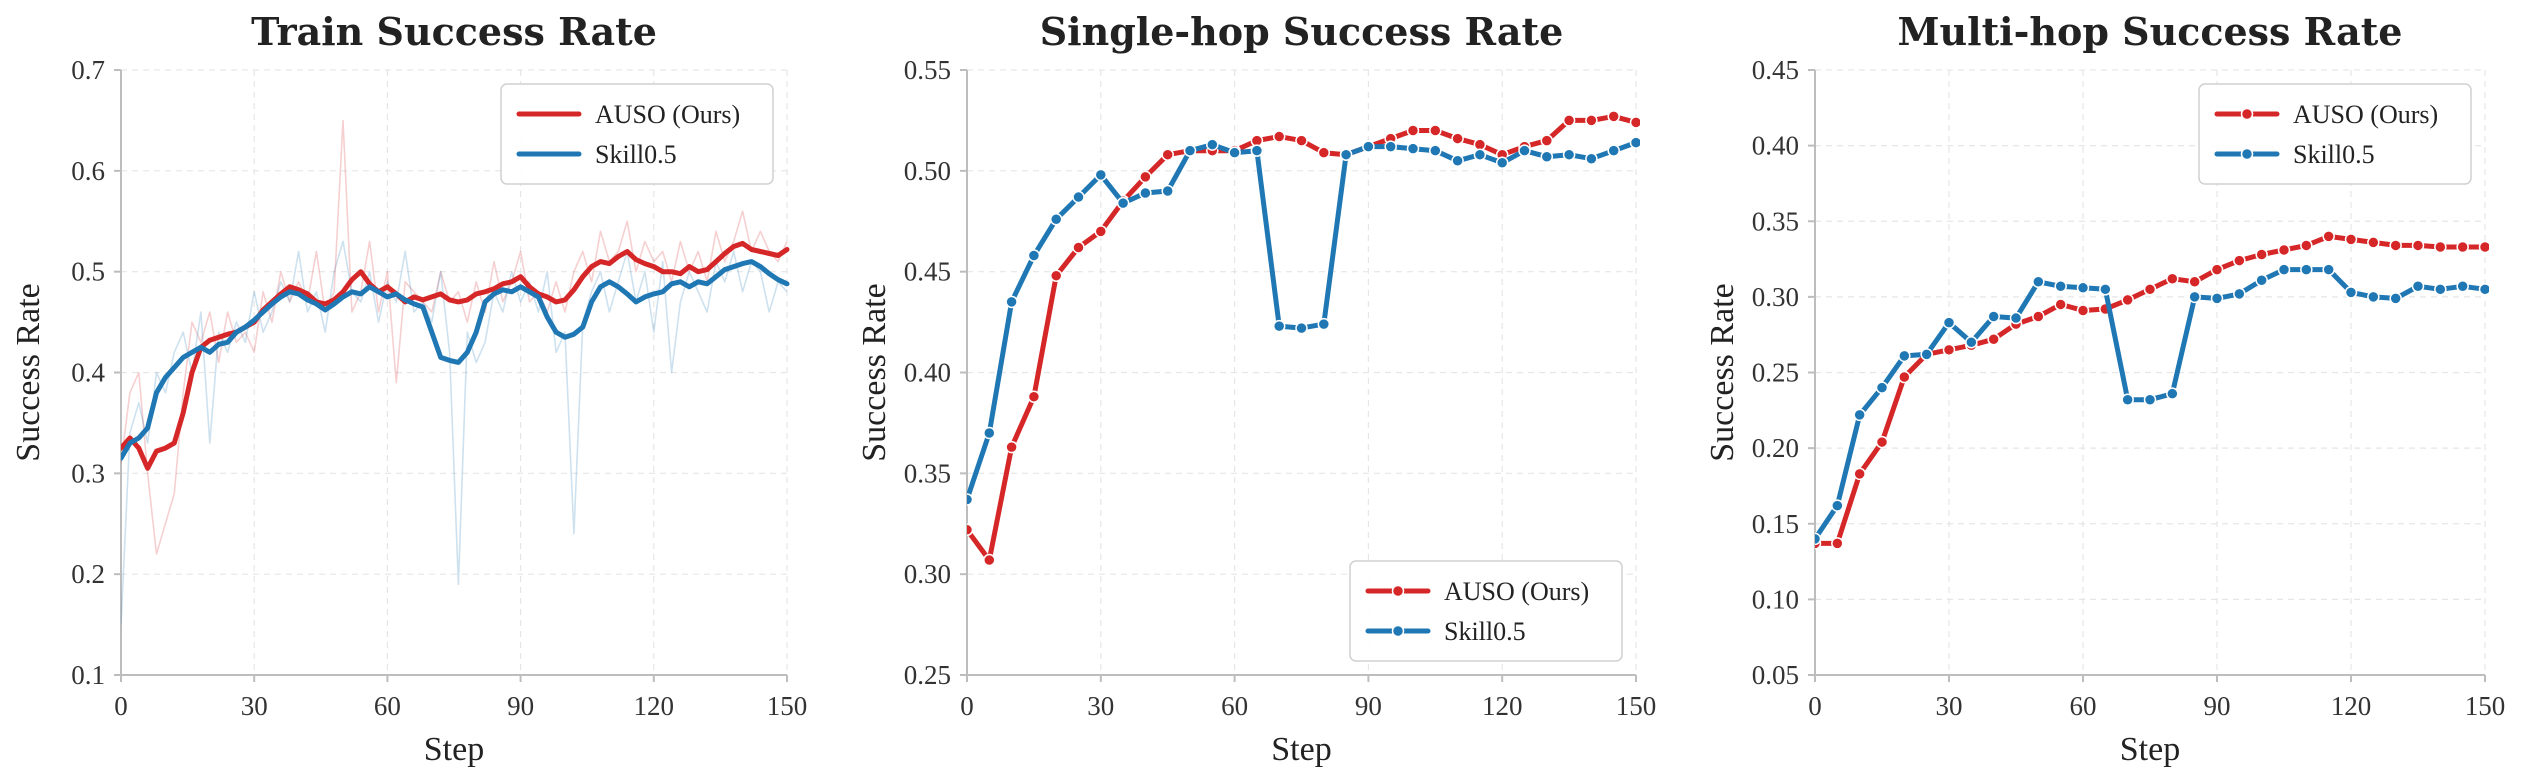  Describe the element at coordinates (454, 31) in the screenshot. I see `chart-title: Train Success Rate` at that location.